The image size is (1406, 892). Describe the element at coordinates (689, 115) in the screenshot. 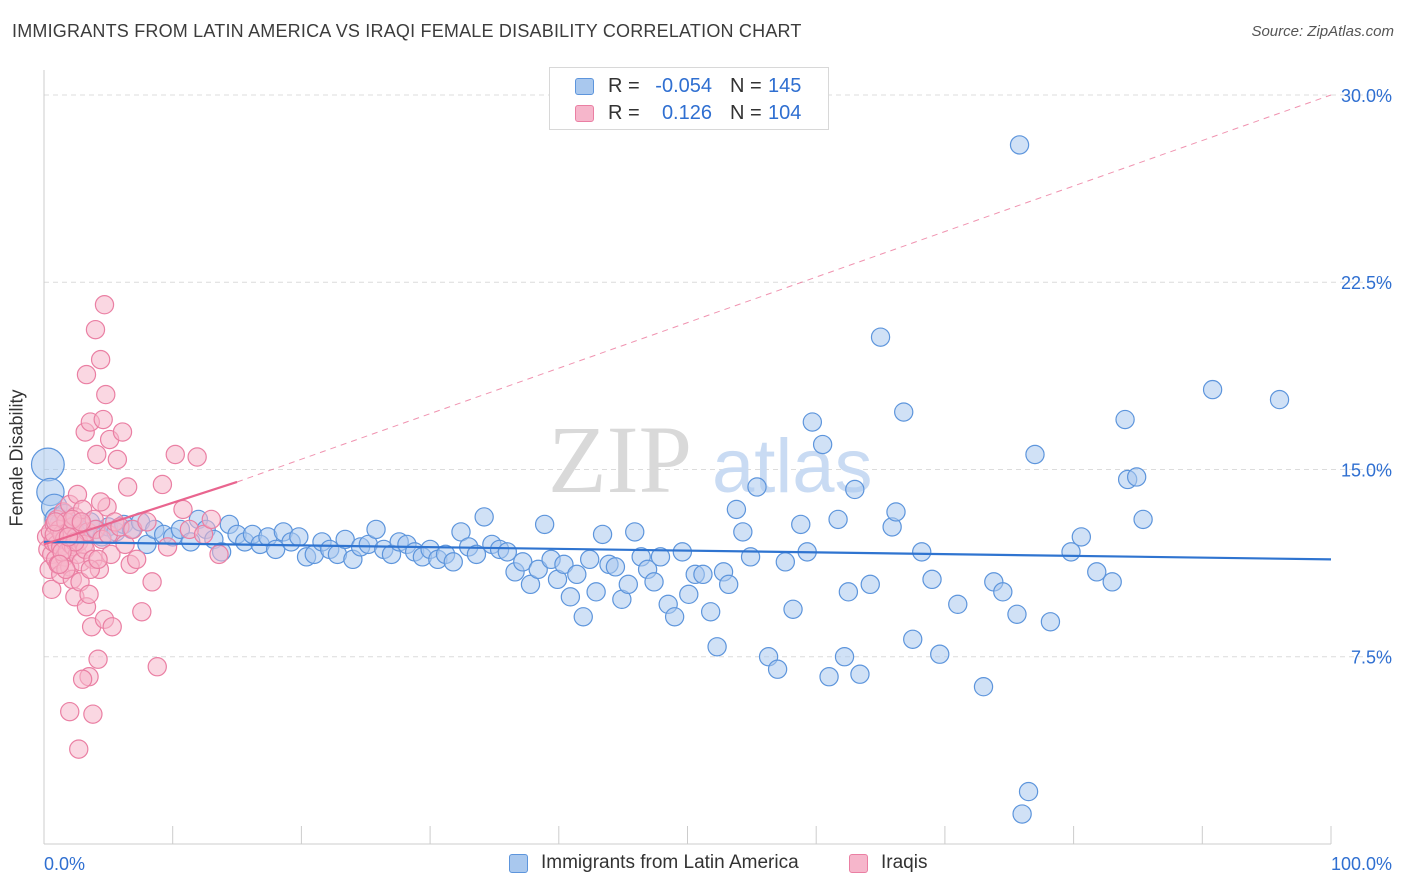

I see `legend-row-iraqis: R = 0.126 N = 104` at that location.